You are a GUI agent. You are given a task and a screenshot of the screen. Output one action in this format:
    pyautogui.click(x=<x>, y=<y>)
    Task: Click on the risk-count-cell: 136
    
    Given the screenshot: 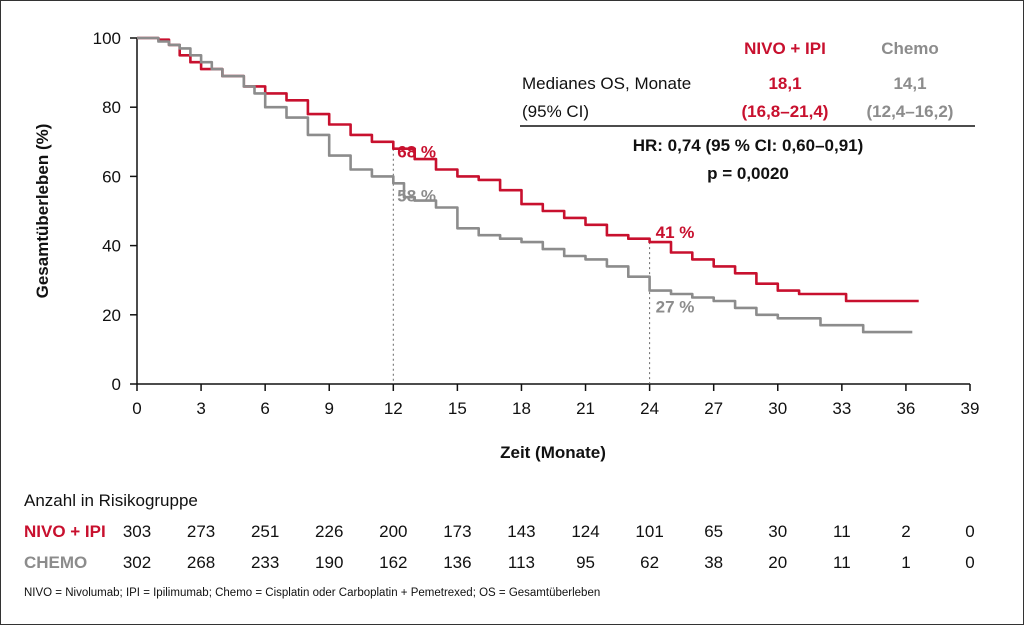 What is the action you would take?
    pyautogui.click(x=457, y=562)
    